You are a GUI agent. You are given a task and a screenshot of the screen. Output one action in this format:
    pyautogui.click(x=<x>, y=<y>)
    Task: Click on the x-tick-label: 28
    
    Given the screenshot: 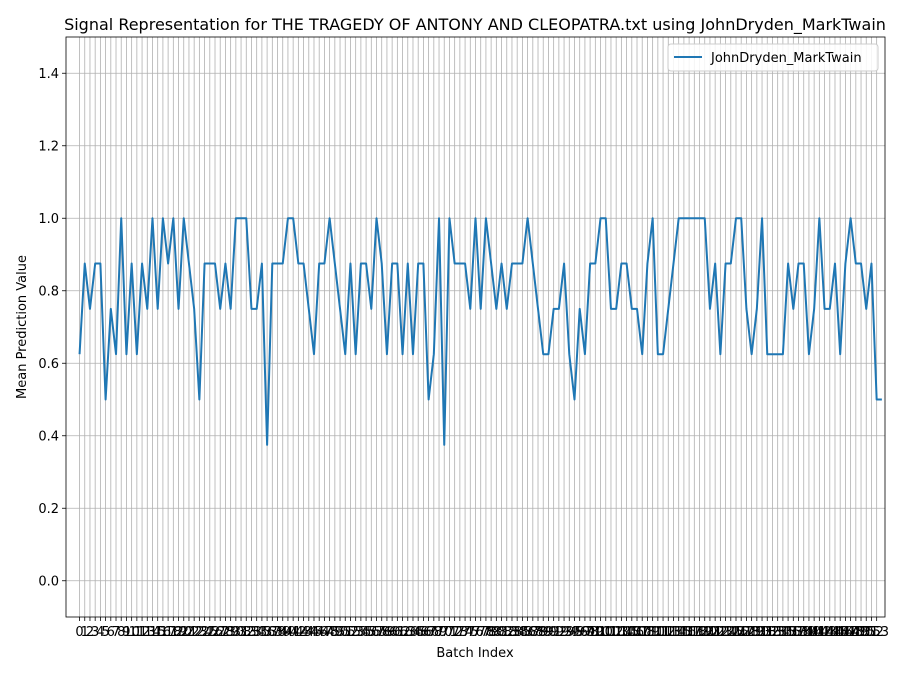 What is the action you would take?
    pyautogui.click(x=225, y=632)
    